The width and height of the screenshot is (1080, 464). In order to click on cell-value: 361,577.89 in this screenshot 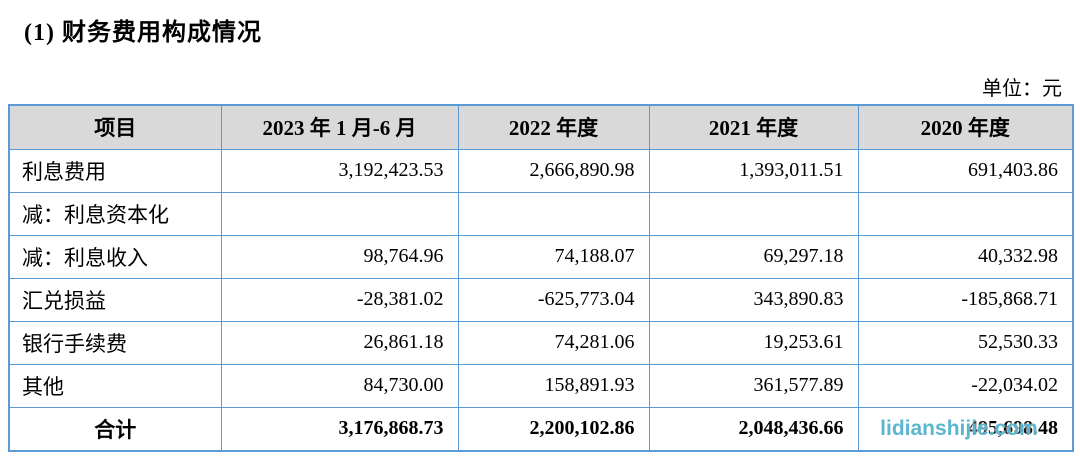, I will do `click(753, 385)`.